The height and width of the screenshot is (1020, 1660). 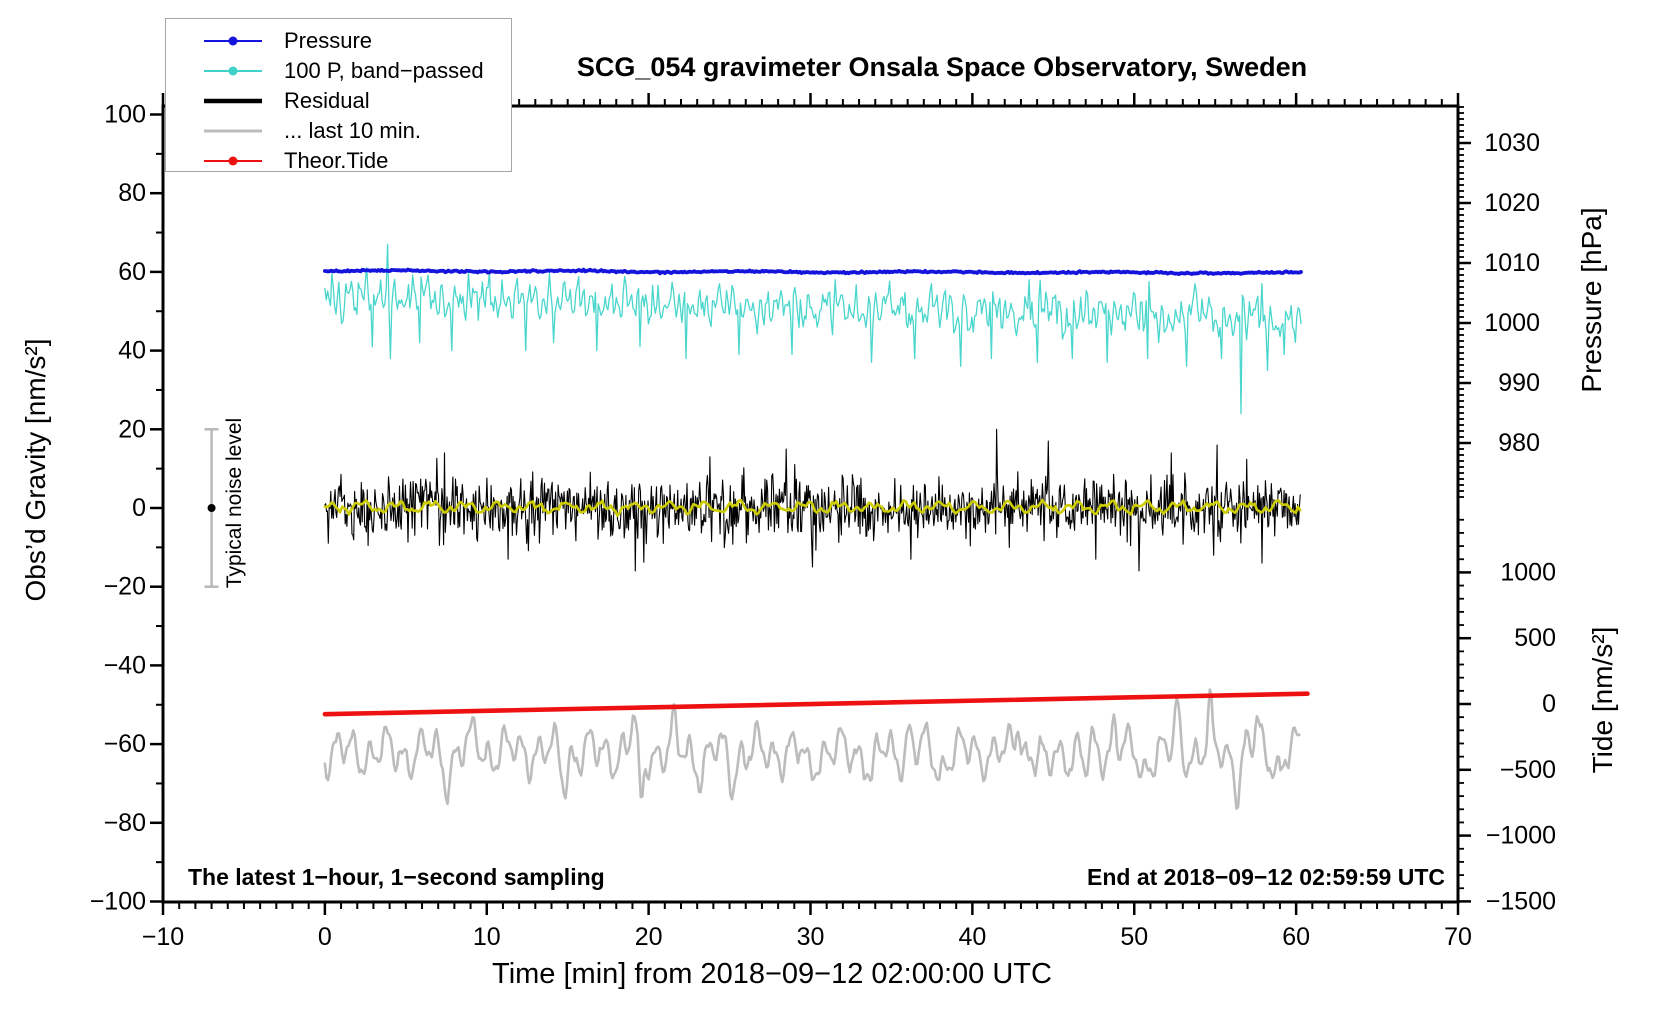 What do you see at coordinates (1521, 901) in the screenshot?
I see `tide-tick-label: −1500` at bounding box center [1521, 901].